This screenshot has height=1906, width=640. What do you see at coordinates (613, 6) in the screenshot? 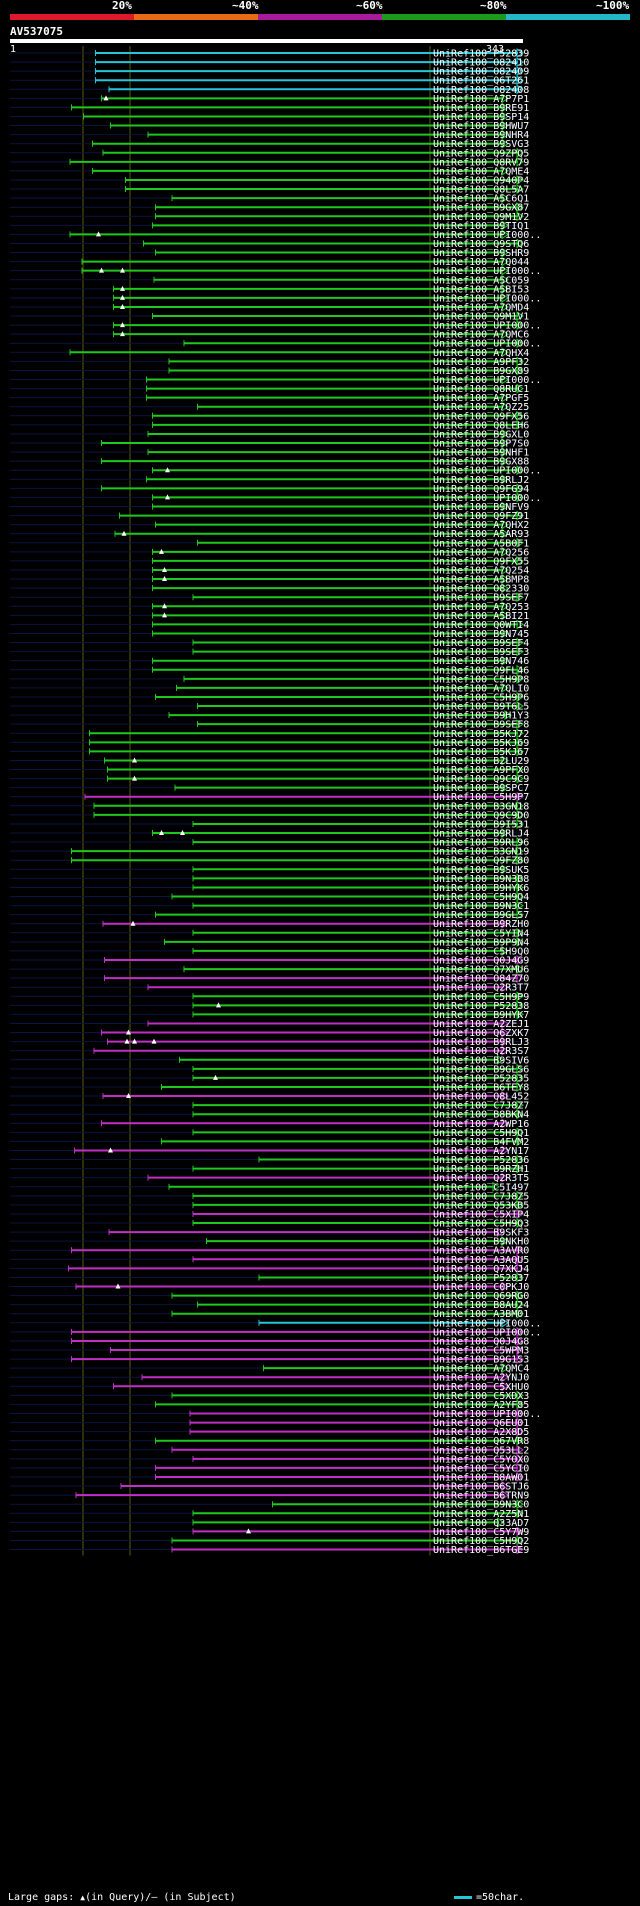
I see `legend-label-100: ~100%` at bounding box center [613, 6].